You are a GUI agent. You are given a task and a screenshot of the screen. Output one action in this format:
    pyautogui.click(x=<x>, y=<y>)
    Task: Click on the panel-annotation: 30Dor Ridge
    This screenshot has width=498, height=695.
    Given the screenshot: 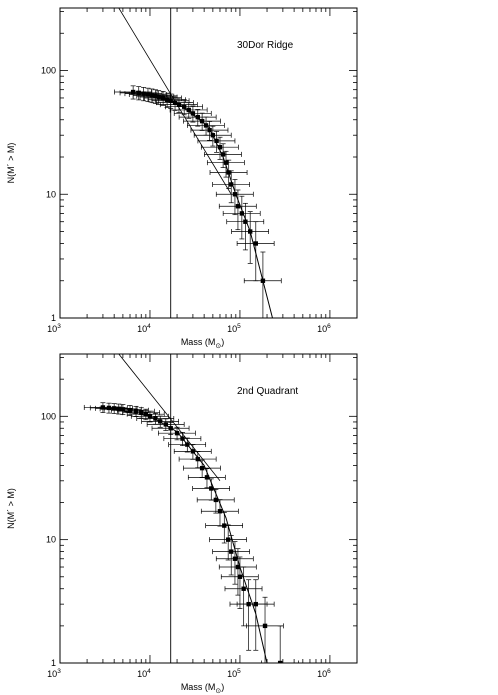 What is the action you would take?
    pyautogui.click(x=265, y=45)
    